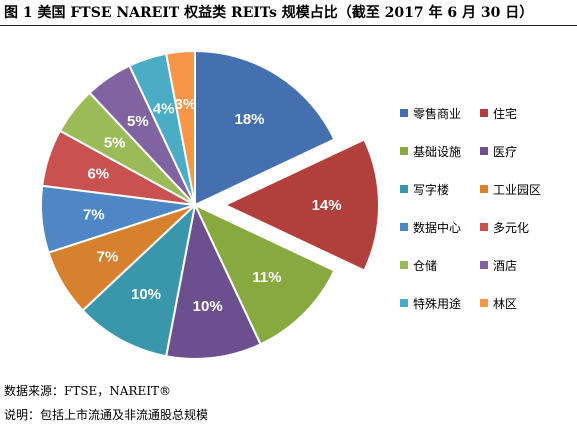  Describe the element at coordinates (249, 119) in the screenshot. I see `slice-label-0: 18%` at that location.